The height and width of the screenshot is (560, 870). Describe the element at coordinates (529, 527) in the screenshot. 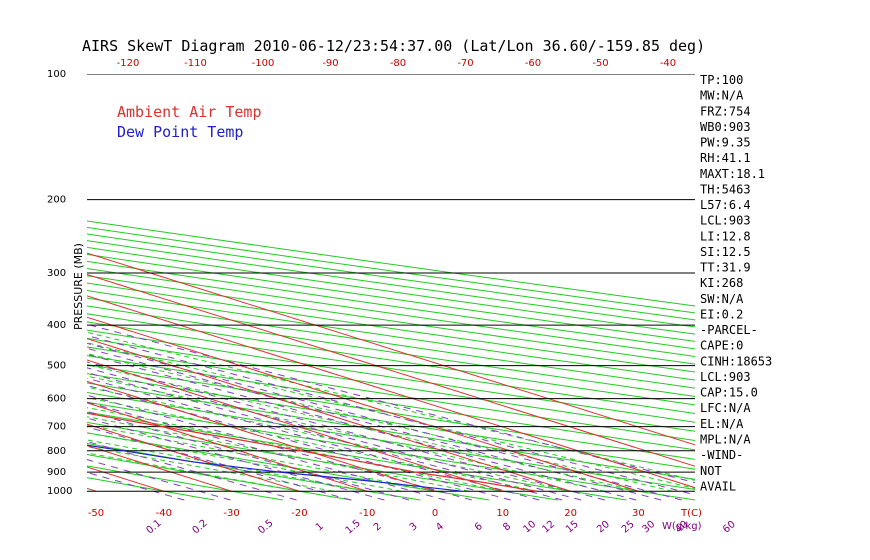

I see `mixing-tick-10: 10` at that location.